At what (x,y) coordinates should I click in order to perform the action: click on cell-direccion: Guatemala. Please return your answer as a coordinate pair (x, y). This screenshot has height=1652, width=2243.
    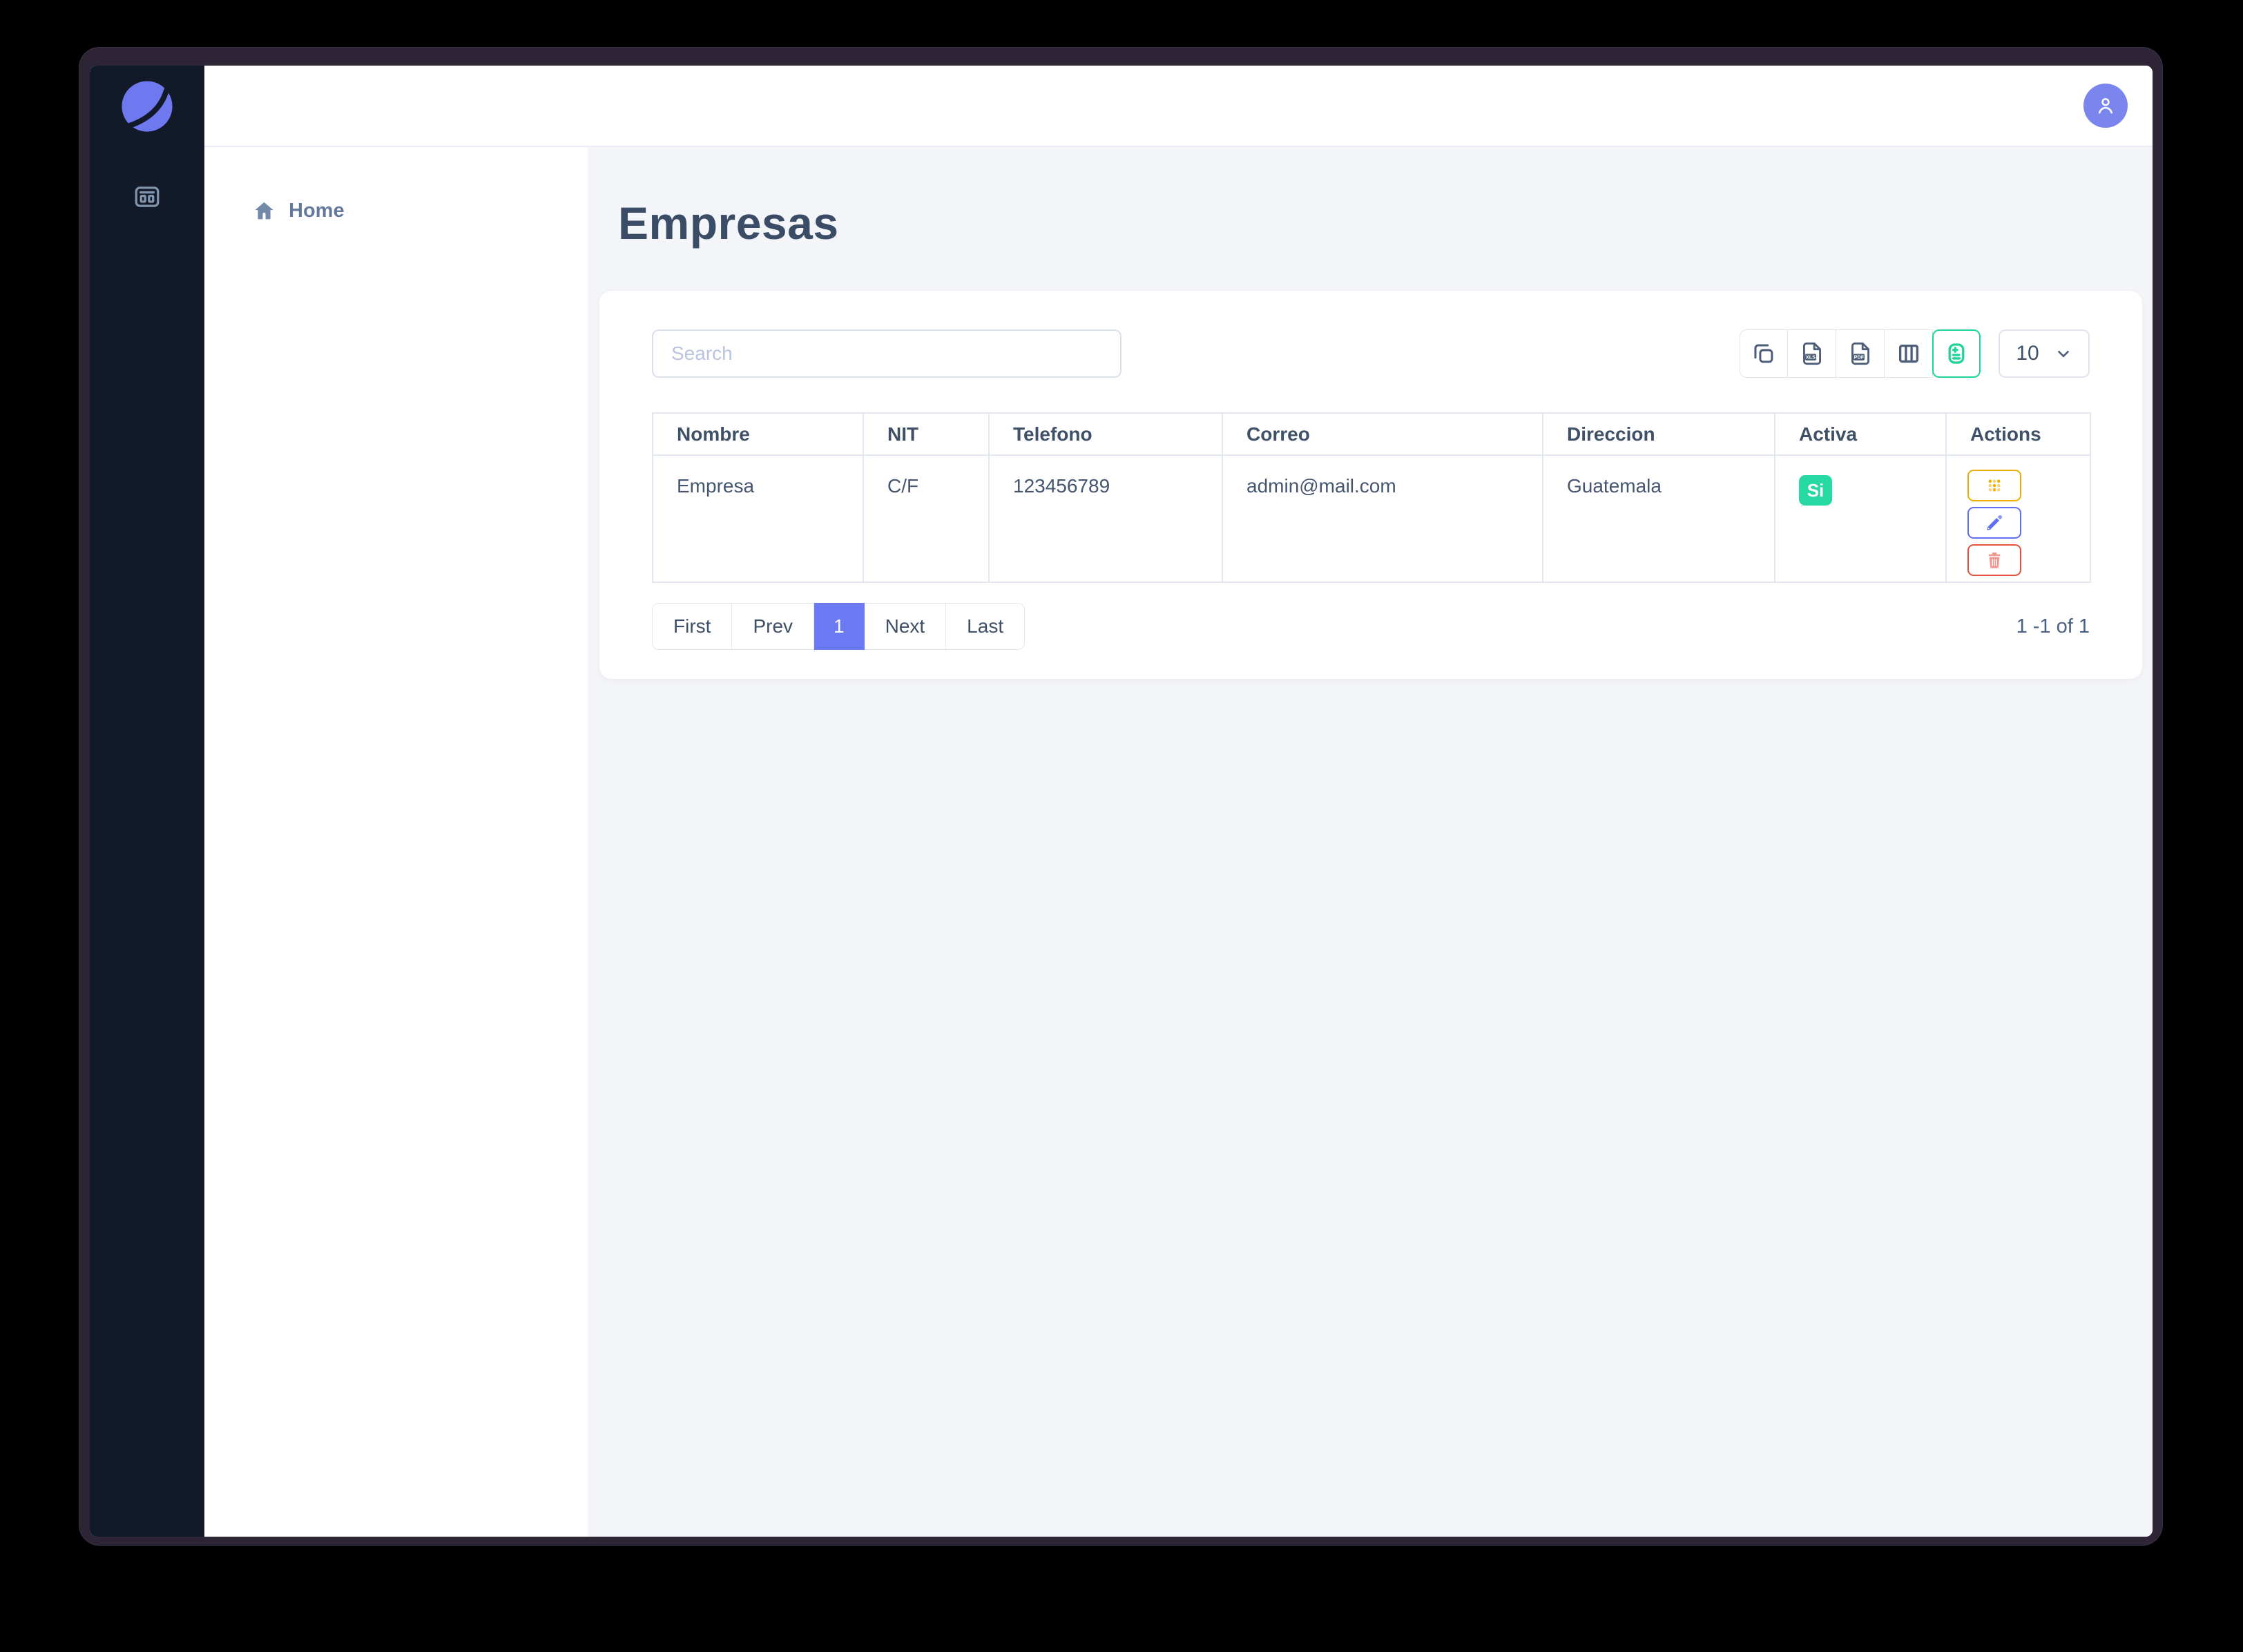
    Looking at the image, I should click on (1658, 518).